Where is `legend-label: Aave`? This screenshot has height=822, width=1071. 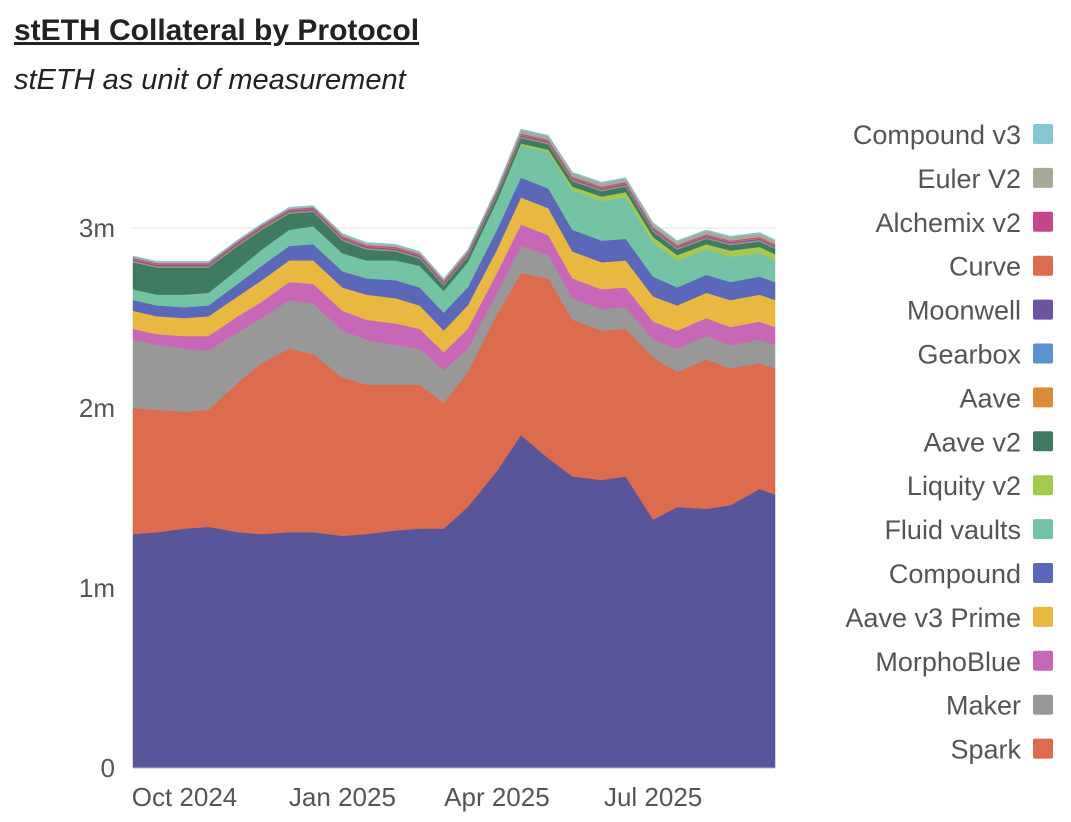
legend-label: Aave is located at coordinates (990, 398).